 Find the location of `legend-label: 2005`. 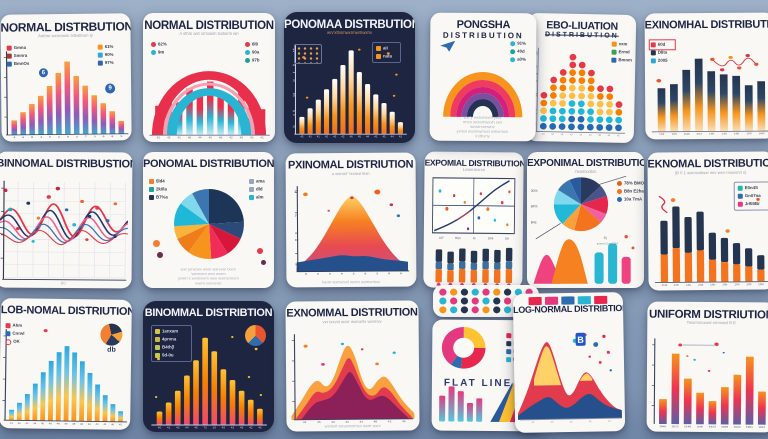

legend-label: 2005 is located at coordinates (662, 61).